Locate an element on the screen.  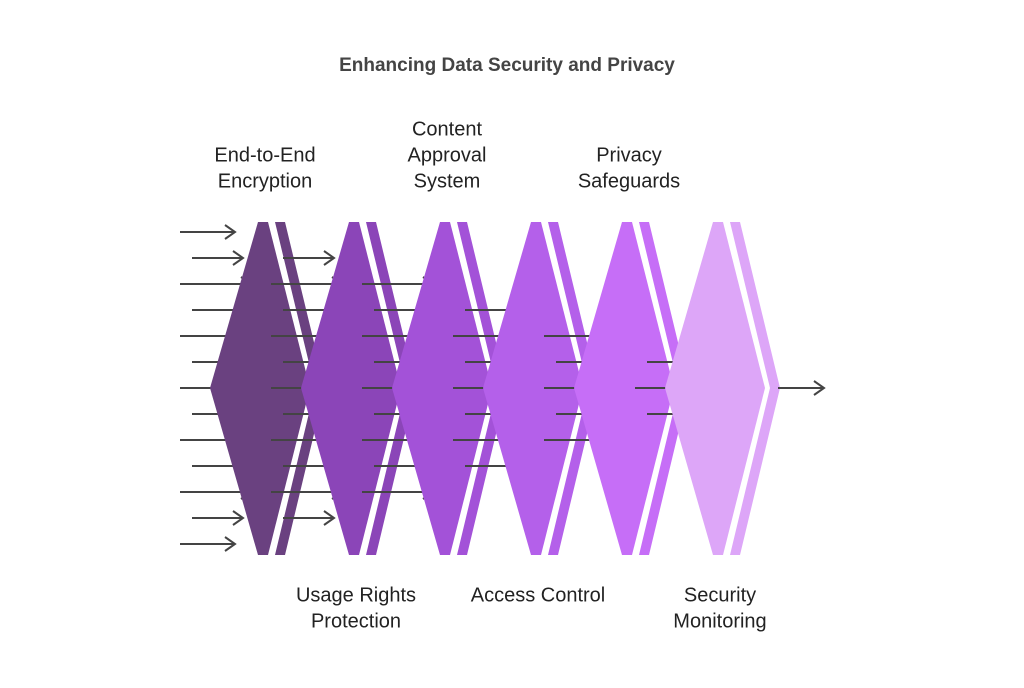
stage-label: Monitoring is located at coordinates (719, 621).